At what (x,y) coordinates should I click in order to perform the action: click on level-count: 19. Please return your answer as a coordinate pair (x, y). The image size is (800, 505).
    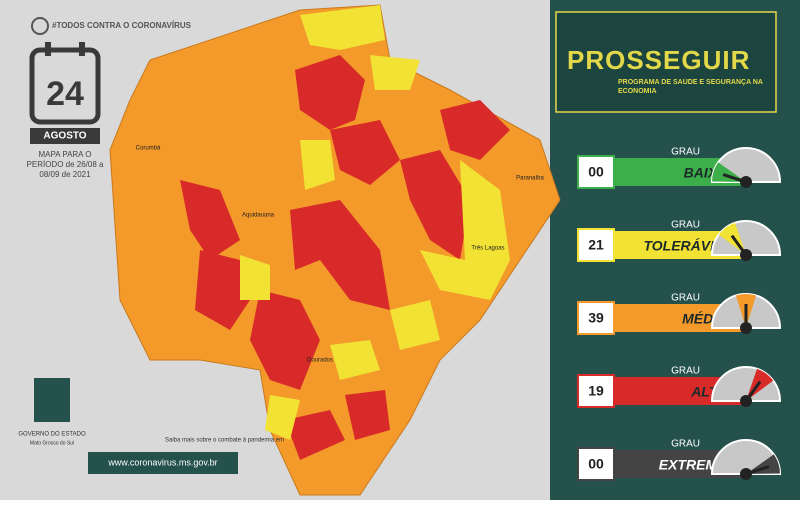
    Looking at the image, I should click on (596, 391).